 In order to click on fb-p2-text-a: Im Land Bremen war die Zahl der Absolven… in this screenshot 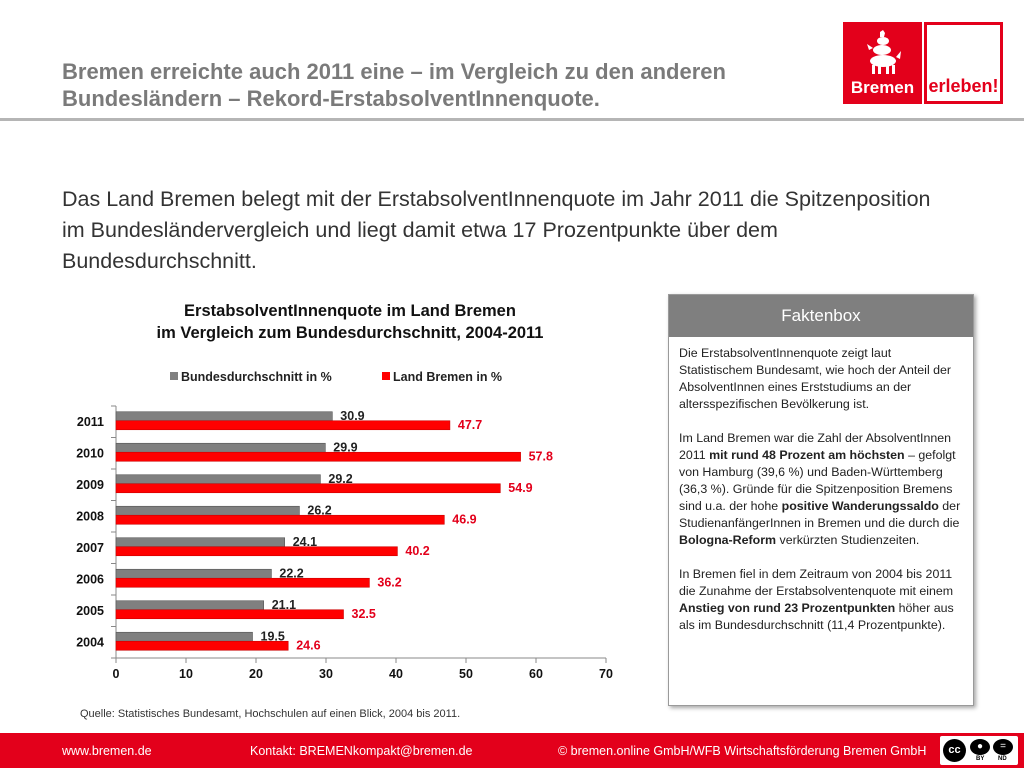, I will do `click(815, 446)`.